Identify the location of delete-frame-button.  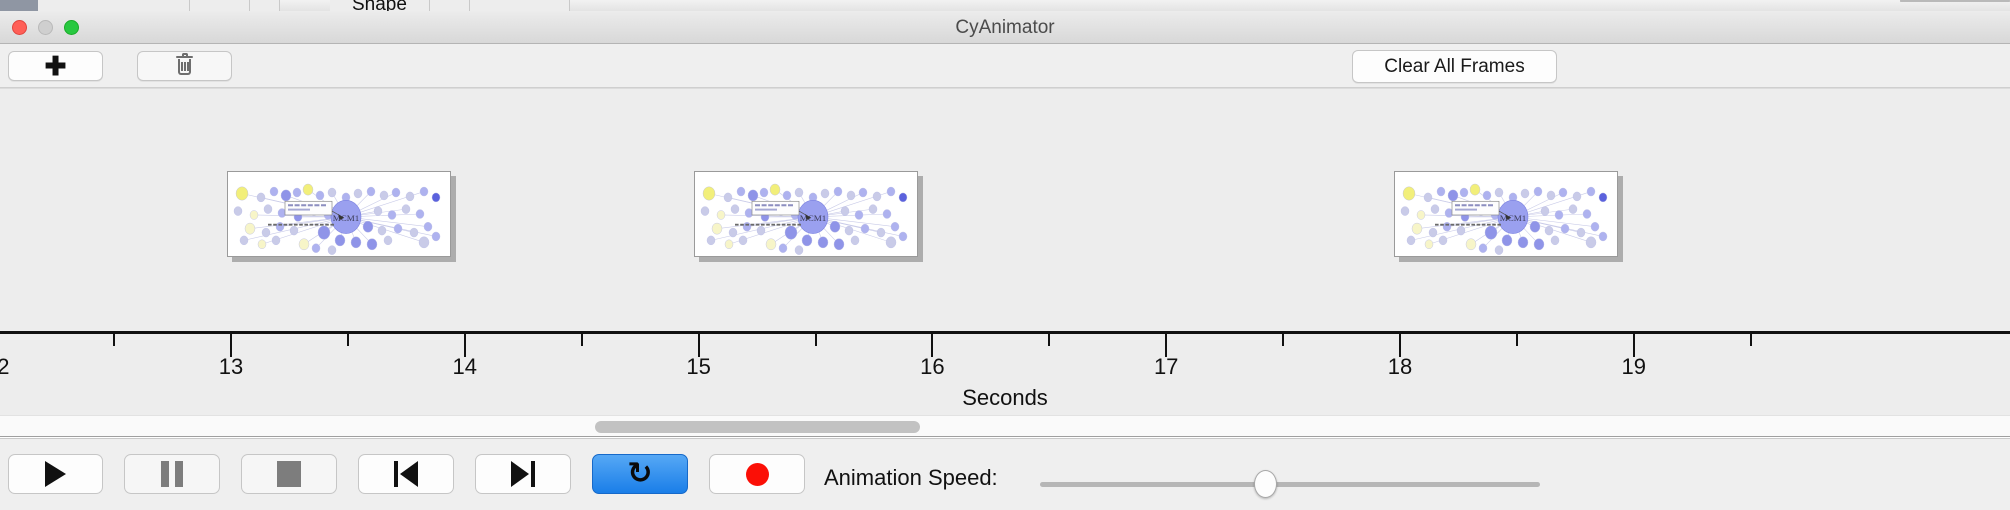
(184, 66).